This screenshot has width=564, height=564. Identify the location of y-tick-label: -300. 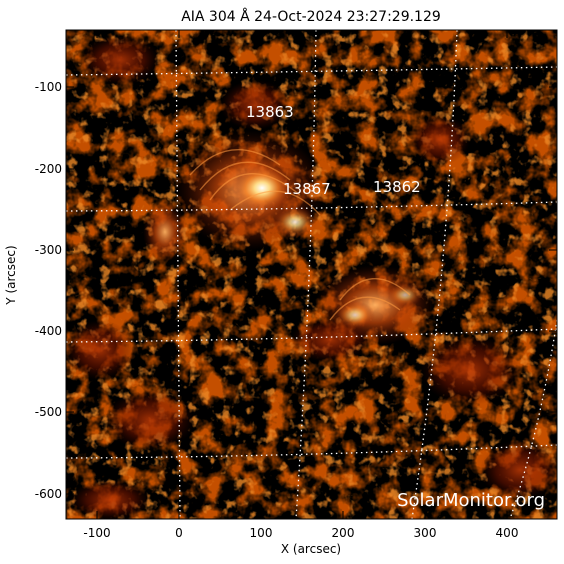
(48, 250).